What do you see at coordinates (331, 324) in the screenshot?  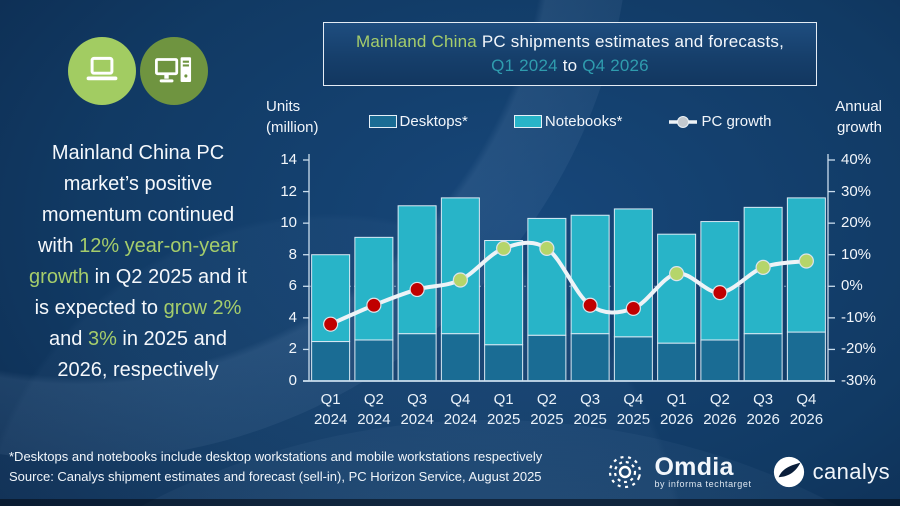 I see `pc-growth-point-q1-2024 (-12%)` at bounding box center [331, 324].